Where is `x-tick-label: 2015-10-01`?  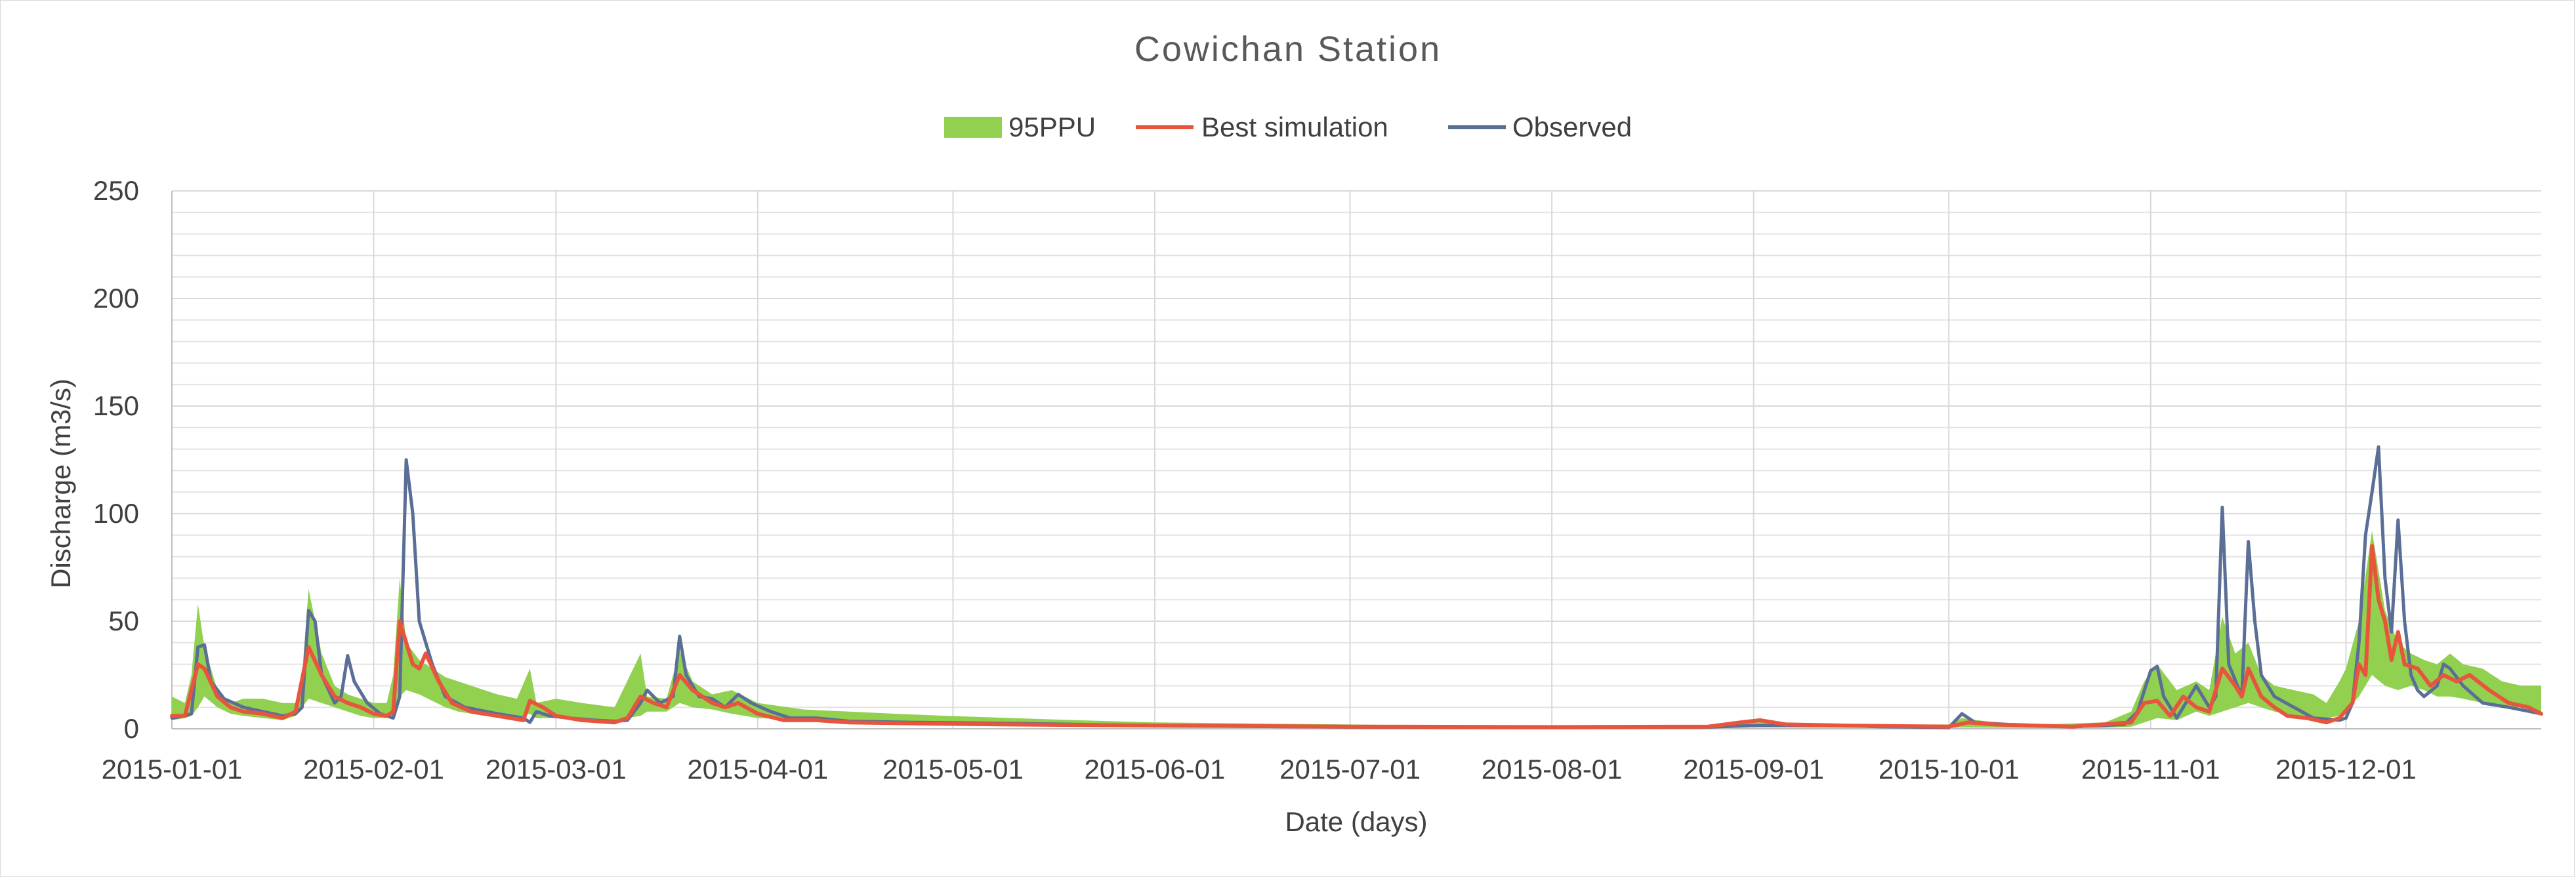 x-tick-label: 2015-10-01 is located at coordinates (1949, 769).